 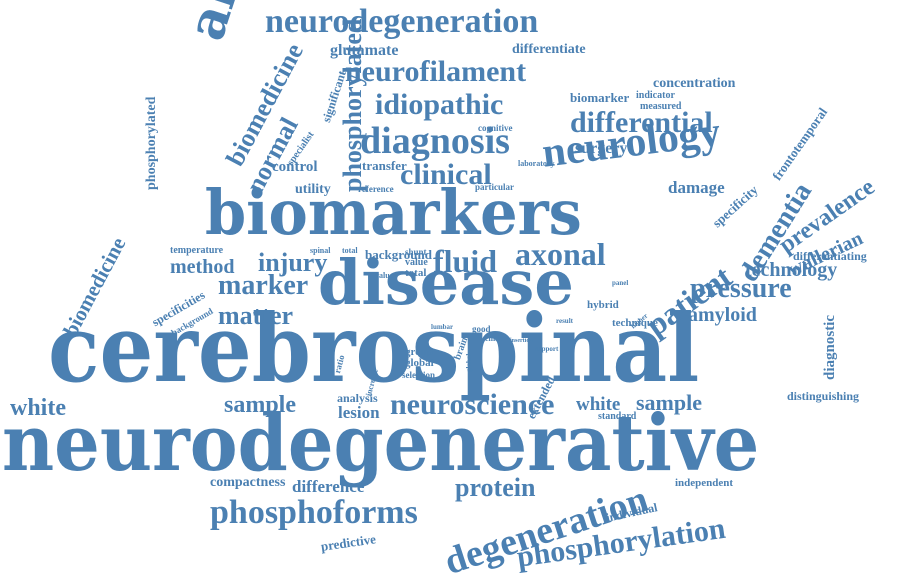 What do you see at coordinates (314, 512) in the screenshot?
I see `word-phosphoforms: phosphoforms` at bounding box center [314, 512].